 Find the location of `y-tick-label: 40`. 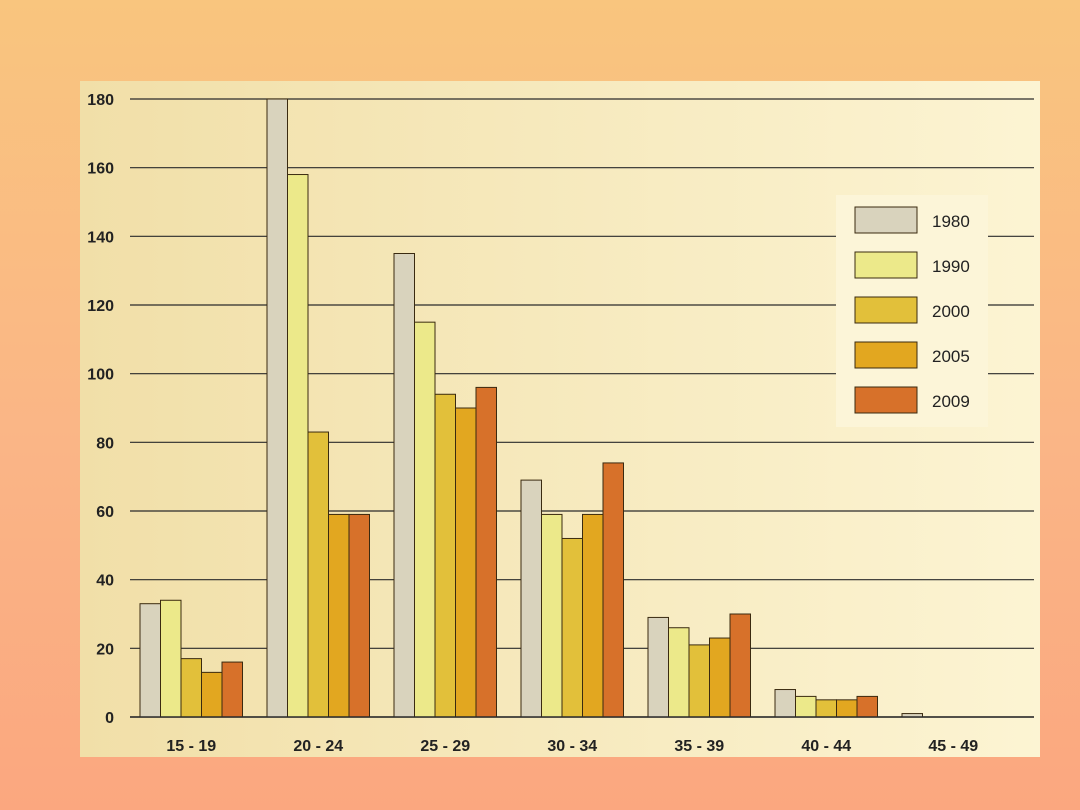

y-tick-label: 40 is located at coordinates (105, 581).